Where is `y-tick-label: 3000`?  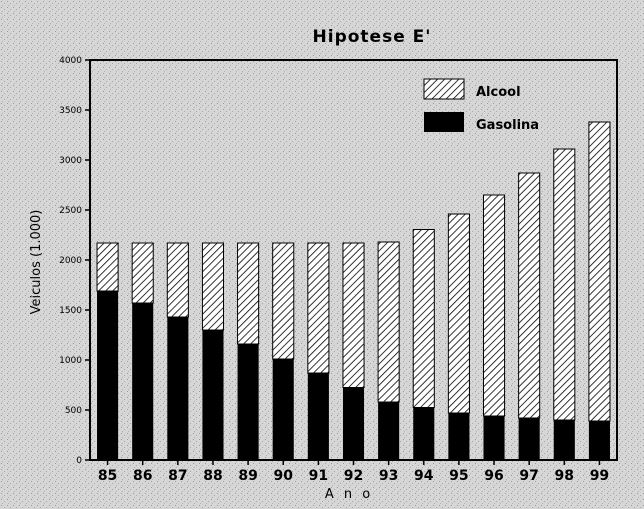 y-tick-label: 3000 is located at coordinates (70, 161).